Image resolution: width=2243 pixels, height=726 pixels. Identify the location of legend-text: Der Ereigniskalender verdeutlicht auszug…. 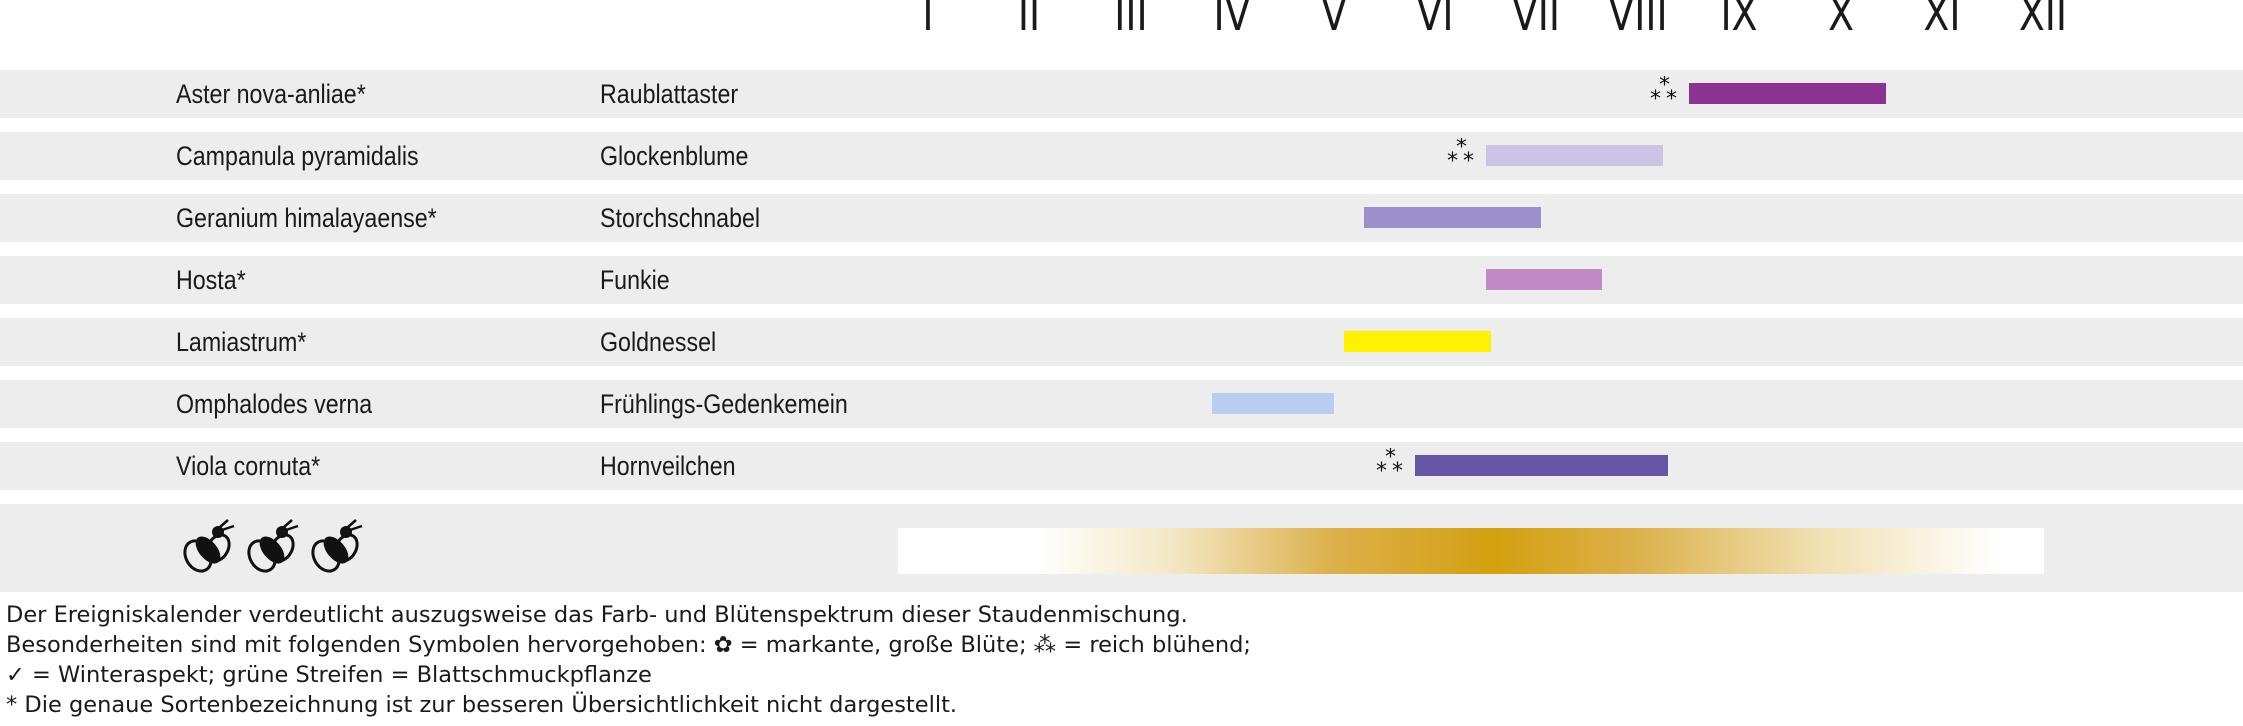
(628, 660).